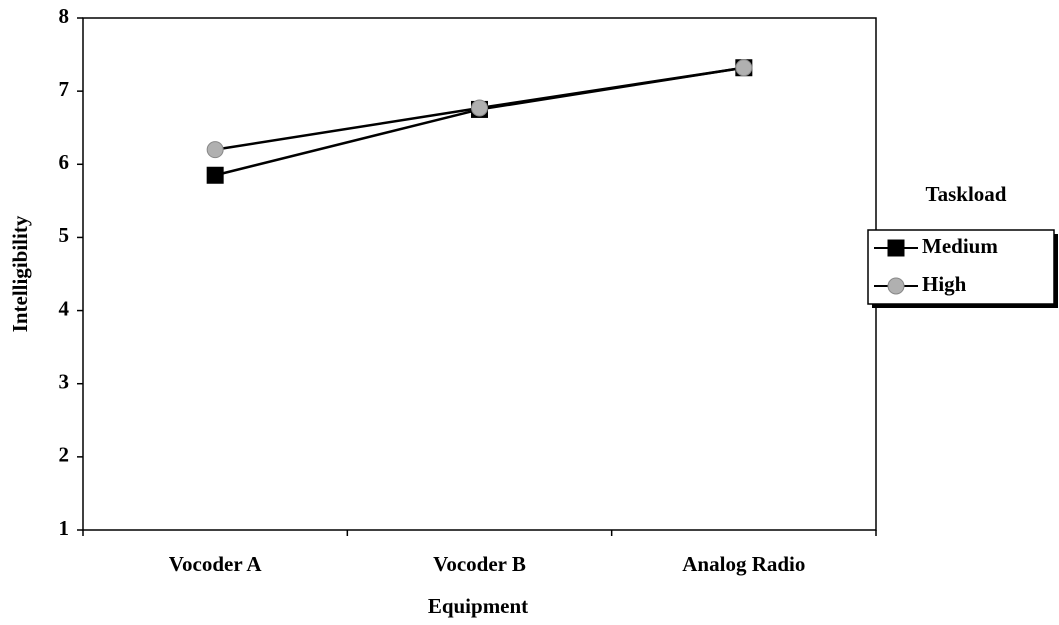  Describe the element at coordinates (479, 564) in the screenshot. I see `x-tick-label: Vocoder B` at that location.